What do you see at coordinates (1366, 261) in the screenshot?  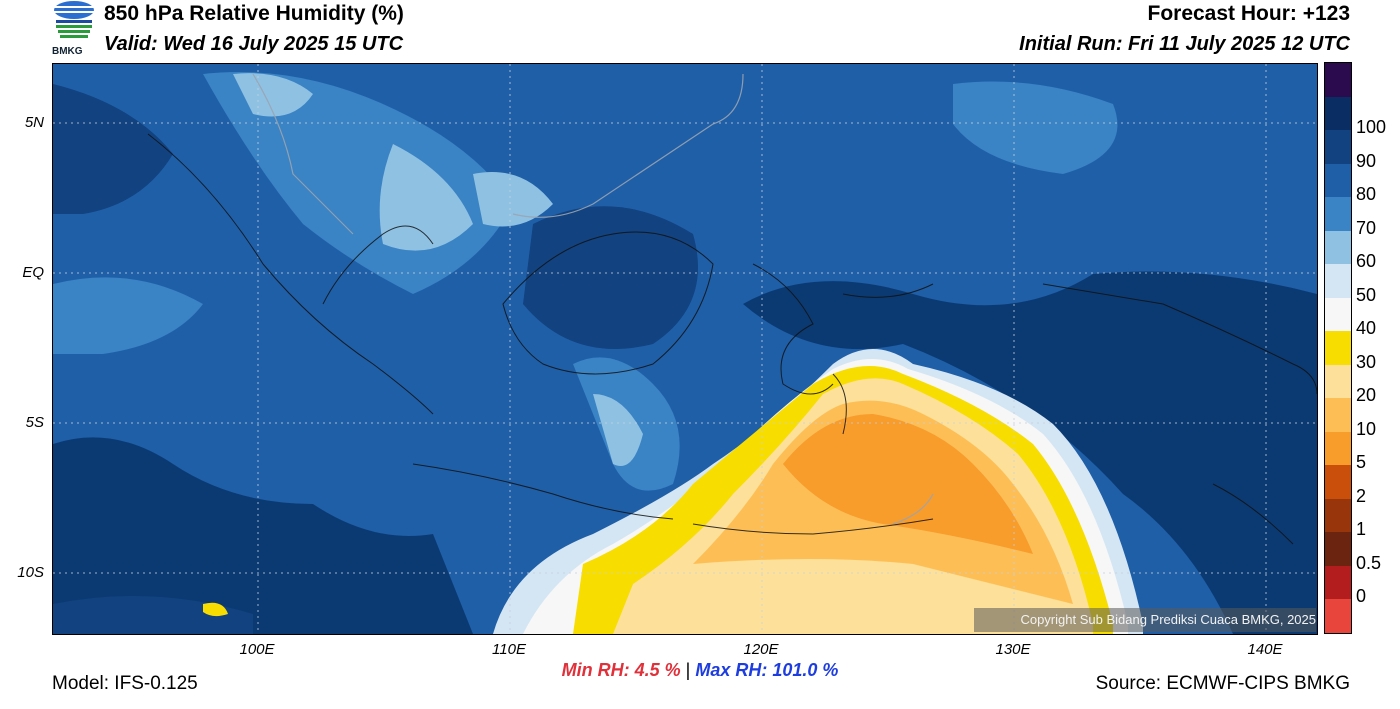 I see `colorbar-label: 60` at bounding box center [1366, 261].